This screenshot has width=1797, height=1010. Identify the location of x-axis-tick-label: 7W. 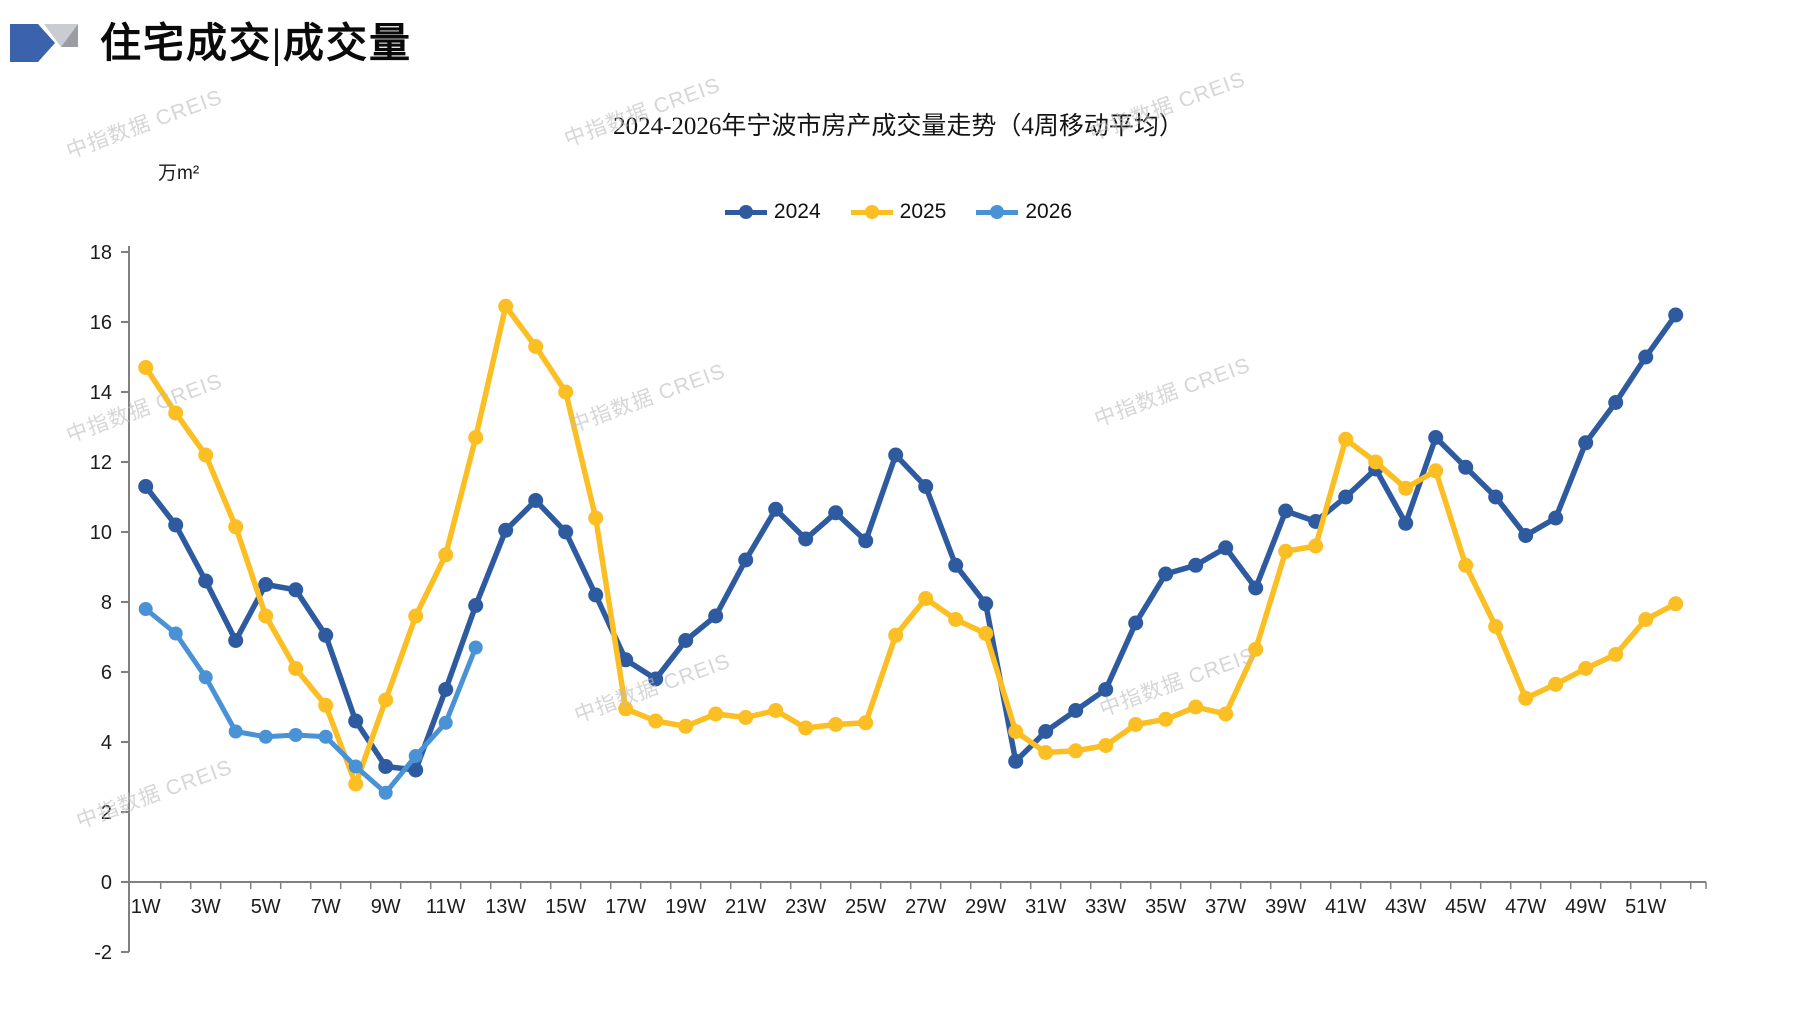
(326, 907).